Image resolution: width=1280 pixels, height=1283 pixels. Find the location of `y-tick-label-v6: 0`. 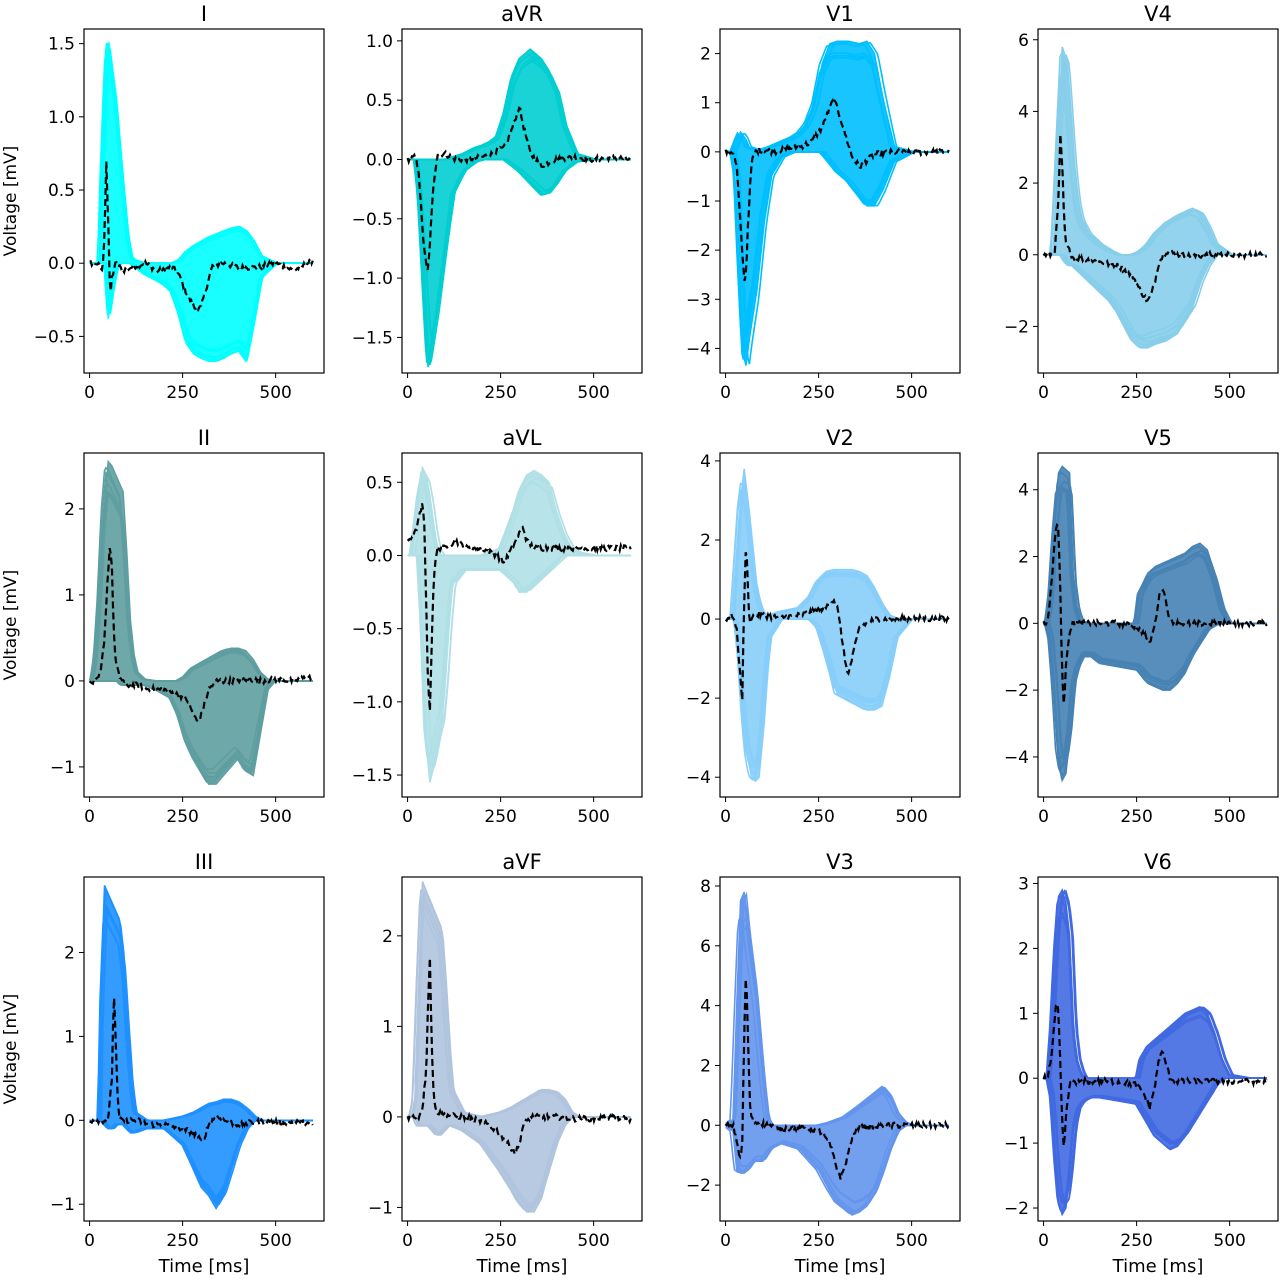

y-tick-label-v6: 0 is located at coordinates (1023, 1079).